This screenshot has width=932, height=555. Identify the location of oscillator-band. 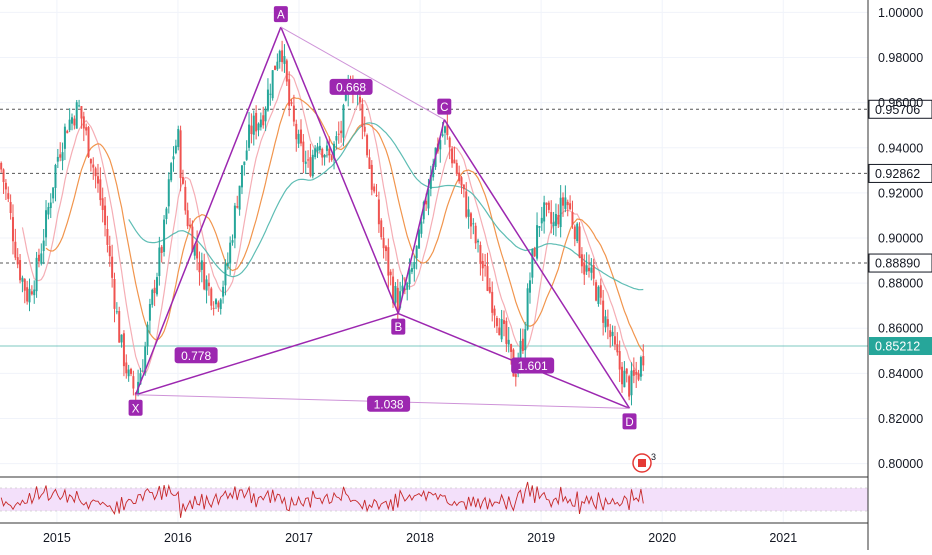
(434, 499).